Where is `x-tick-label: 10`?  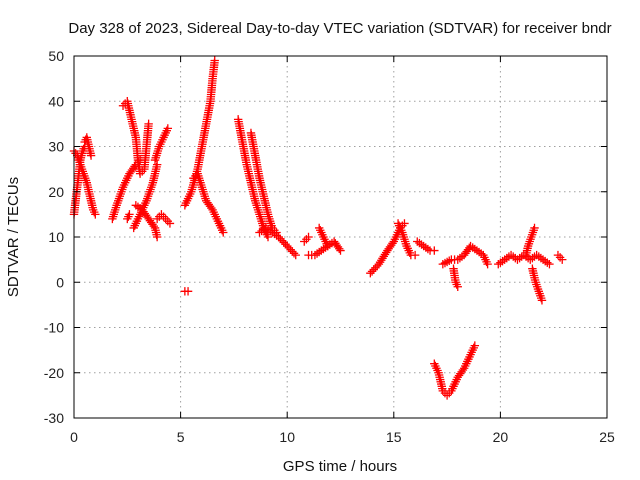 x-tick-label: 10 is located at coordinates (287, 437).